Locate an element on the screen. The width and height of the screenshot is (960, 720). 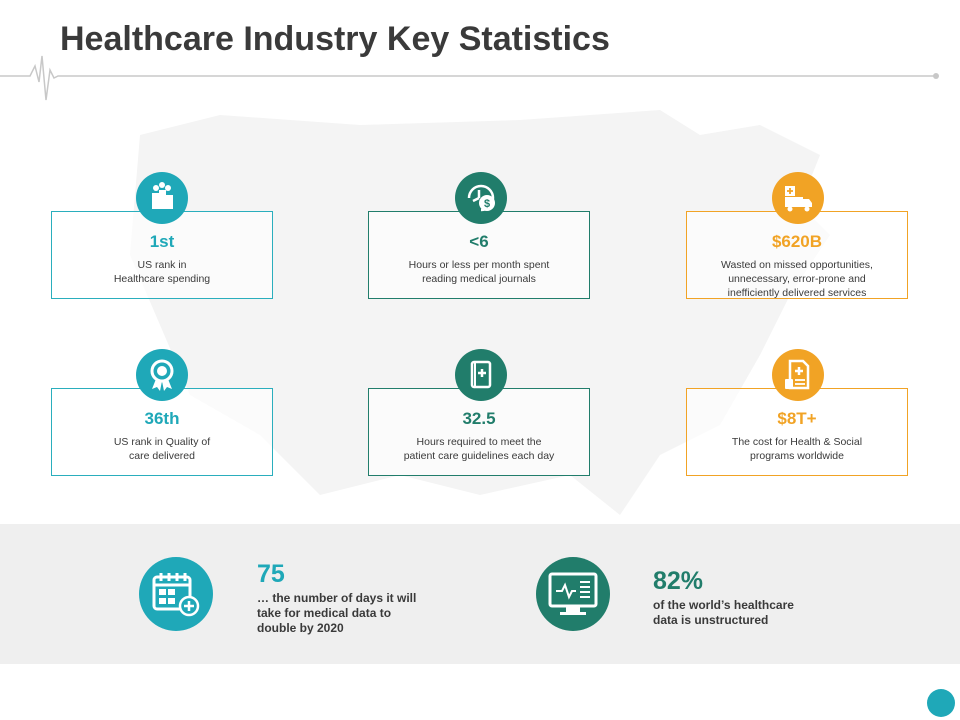
medical-document-icon is located at coordinates (798, 375).